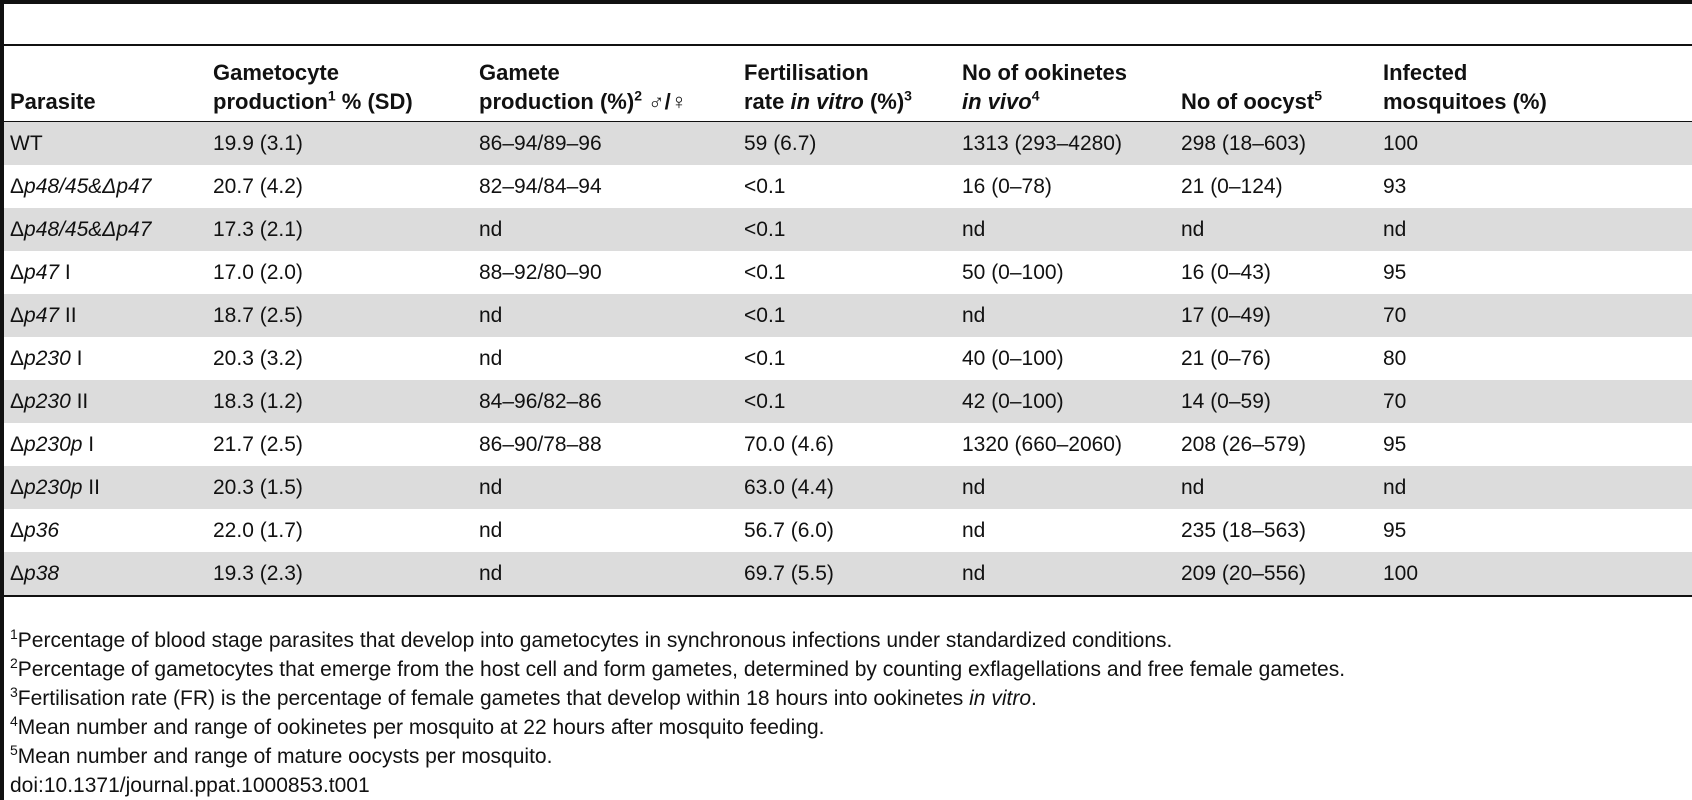  Describe the element at coordinates (105, 143) in the screenshot. I see `cell-parasite: WT` at that location.